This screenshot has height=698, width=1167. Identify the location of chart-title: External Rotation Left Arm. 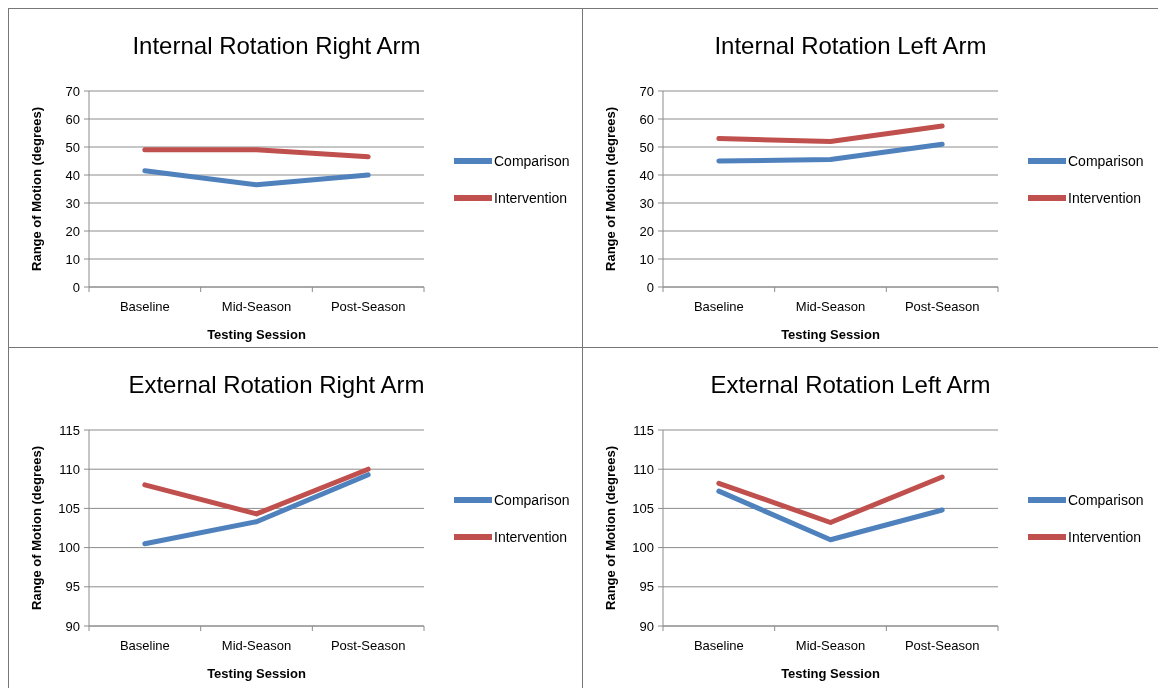
(850, 384).